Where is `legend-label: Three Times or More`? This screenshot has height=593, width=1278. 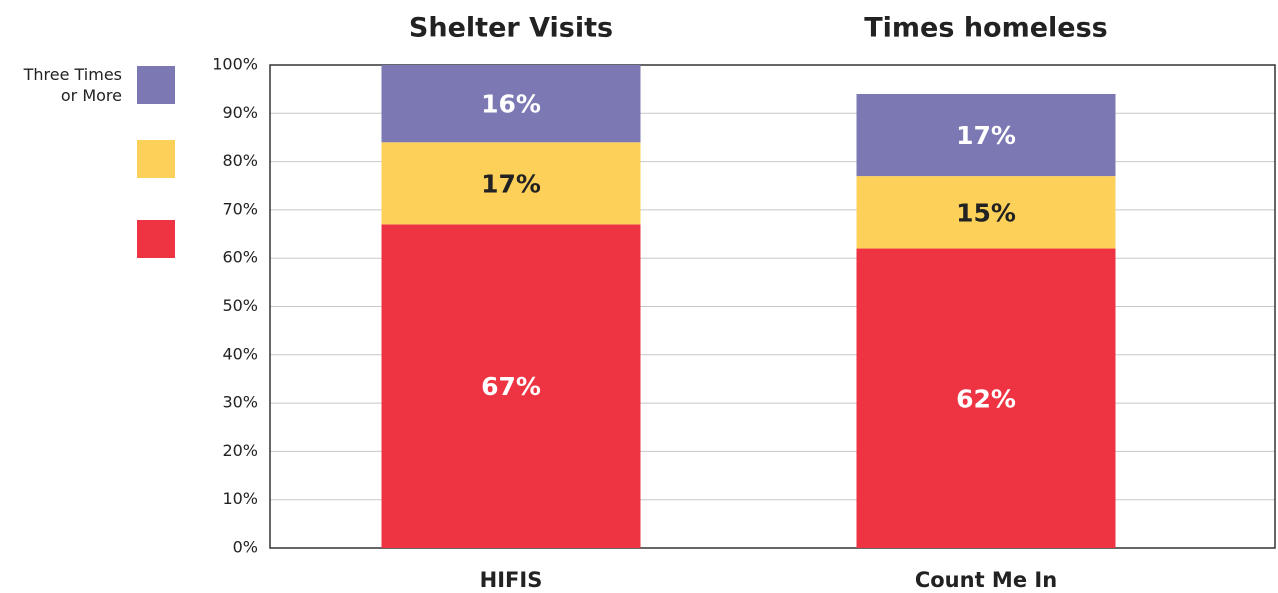
legend-label: Three Times or More is located at coordinates (72, 85).